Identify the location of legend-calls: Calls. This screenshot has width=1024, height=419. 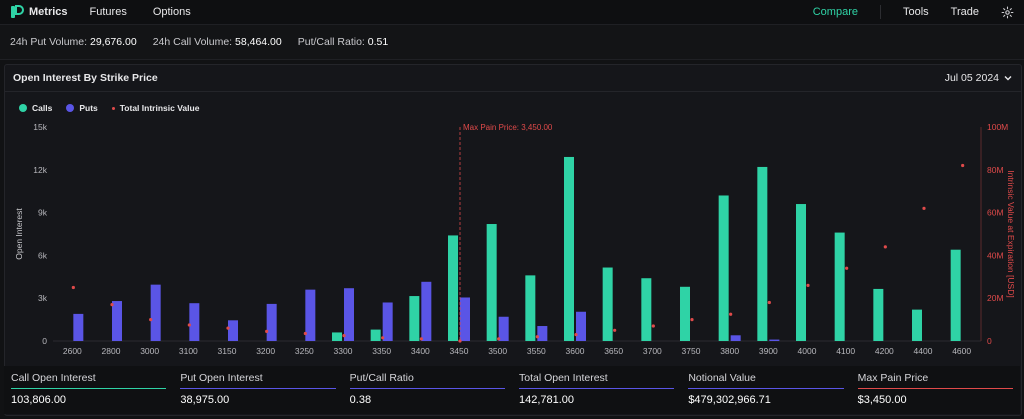
(35, 108).